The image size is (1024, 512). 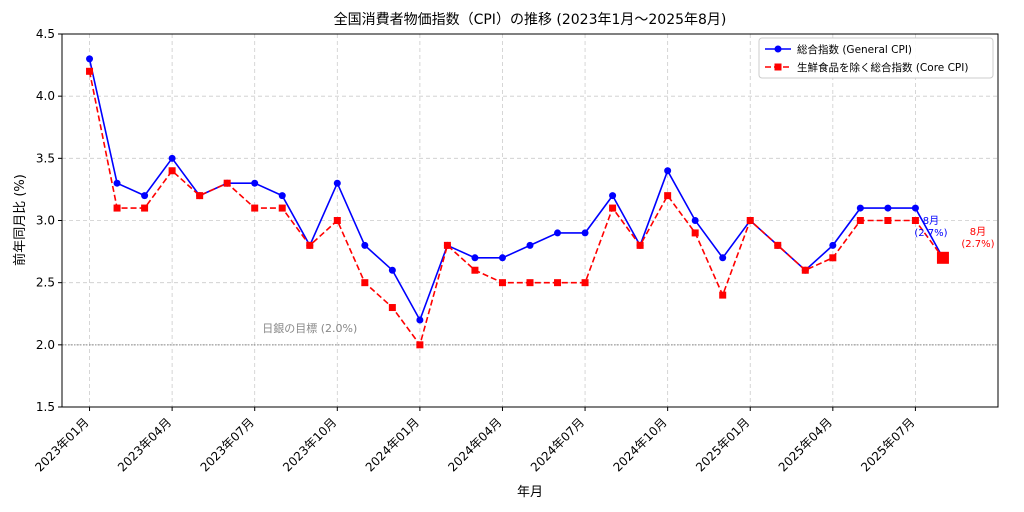 What do you see at coordinates (144, 444) in the screenshot?
I see `x-tick-label: 2023年04月` at bounding box center [144, 444].